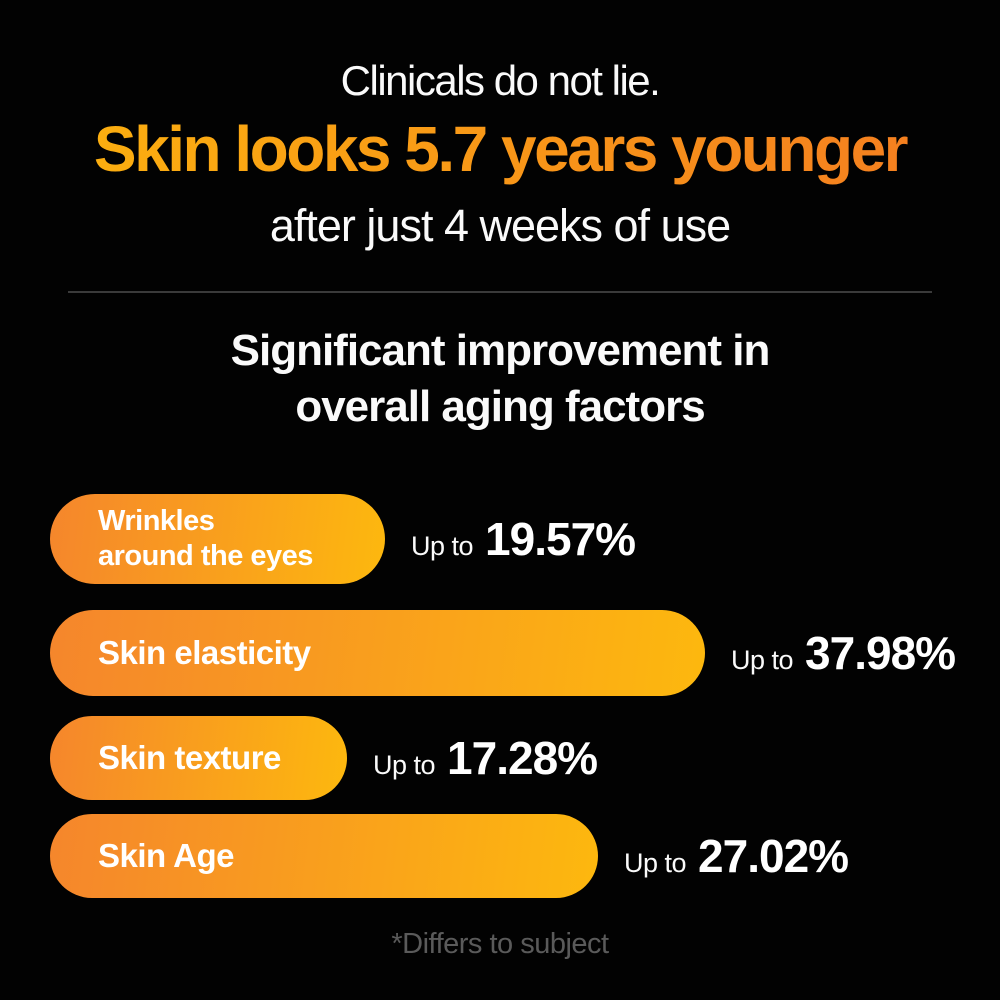 The height and width of the screenshot is (1000, 1000). What do you see at coordinates (500, 80) in the screenshot?
I see `header-tagline: Clinicals do not lie.` at bounding box center [500, 80].